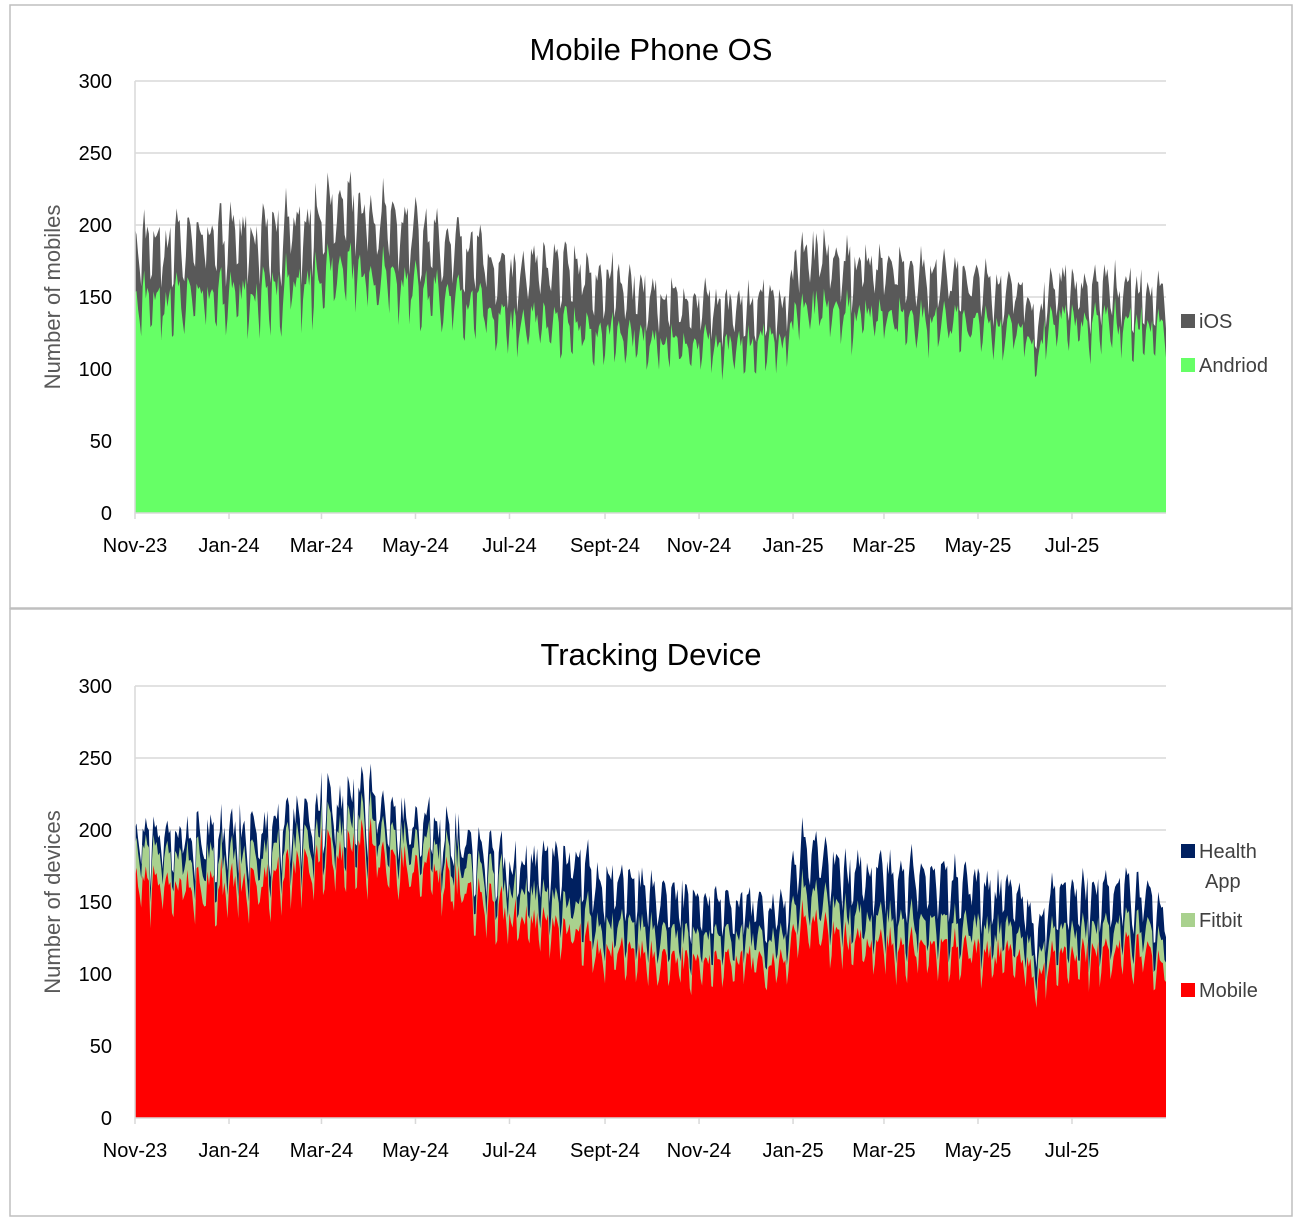 The width and height of the screenshot is (1303, 1229). What do you see at coordinates (1228, 852) in the screenshot?
I see `legend-label: Health` at bounding box center [1228, 852].